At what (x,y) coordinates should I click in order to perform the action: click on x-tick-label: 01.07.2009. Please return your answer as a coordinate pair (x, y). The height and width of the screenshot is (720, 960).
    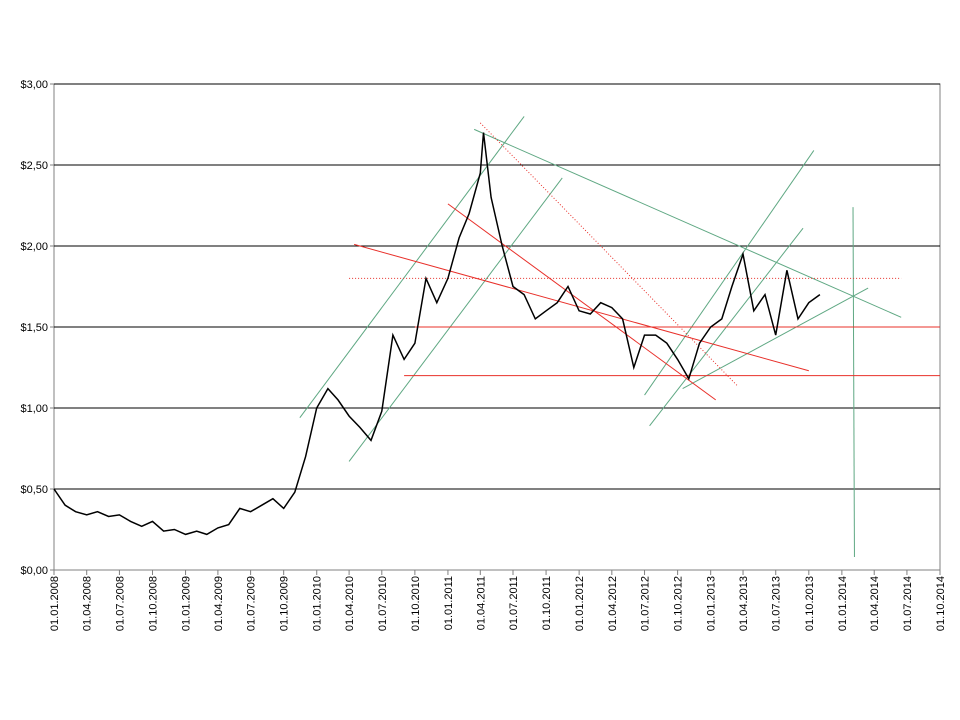
    Looking at the image, I should click on (252, 603).